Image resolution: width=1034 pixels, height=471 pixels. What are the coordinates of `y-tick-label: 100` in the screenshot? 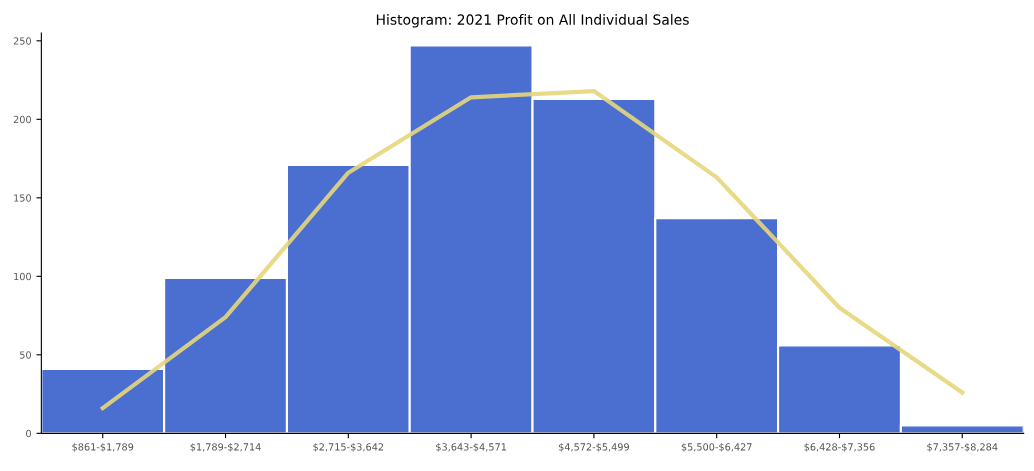 It's located at (22, 276).